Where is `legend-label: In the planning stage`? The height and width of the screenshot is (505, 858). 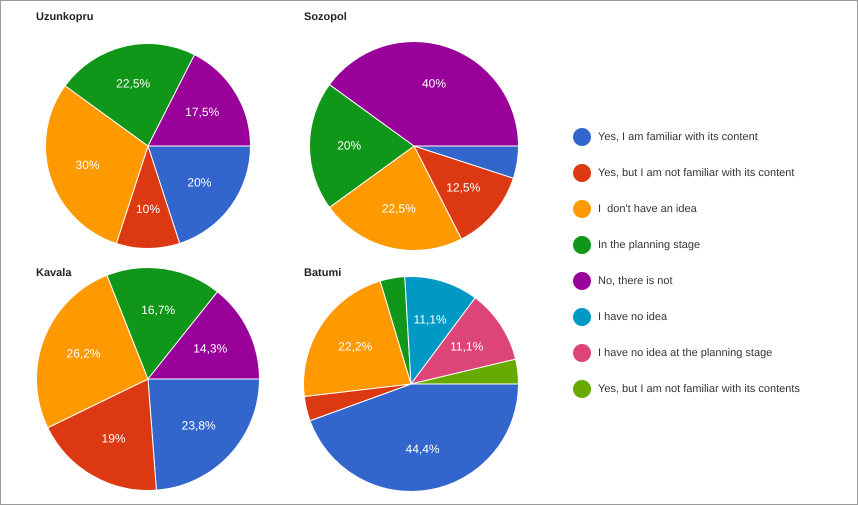 legend-label: In the planning stage is located at coordinates (649, 245).